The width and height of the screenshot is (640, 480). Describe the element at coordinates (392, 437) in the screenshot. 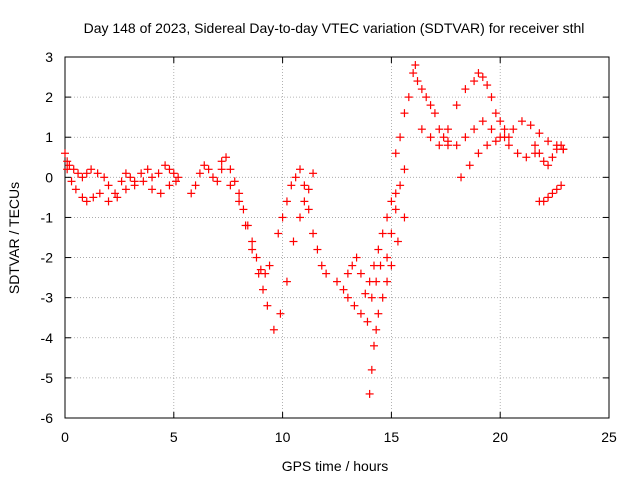

I see `x-tick-label: 15` at that location.